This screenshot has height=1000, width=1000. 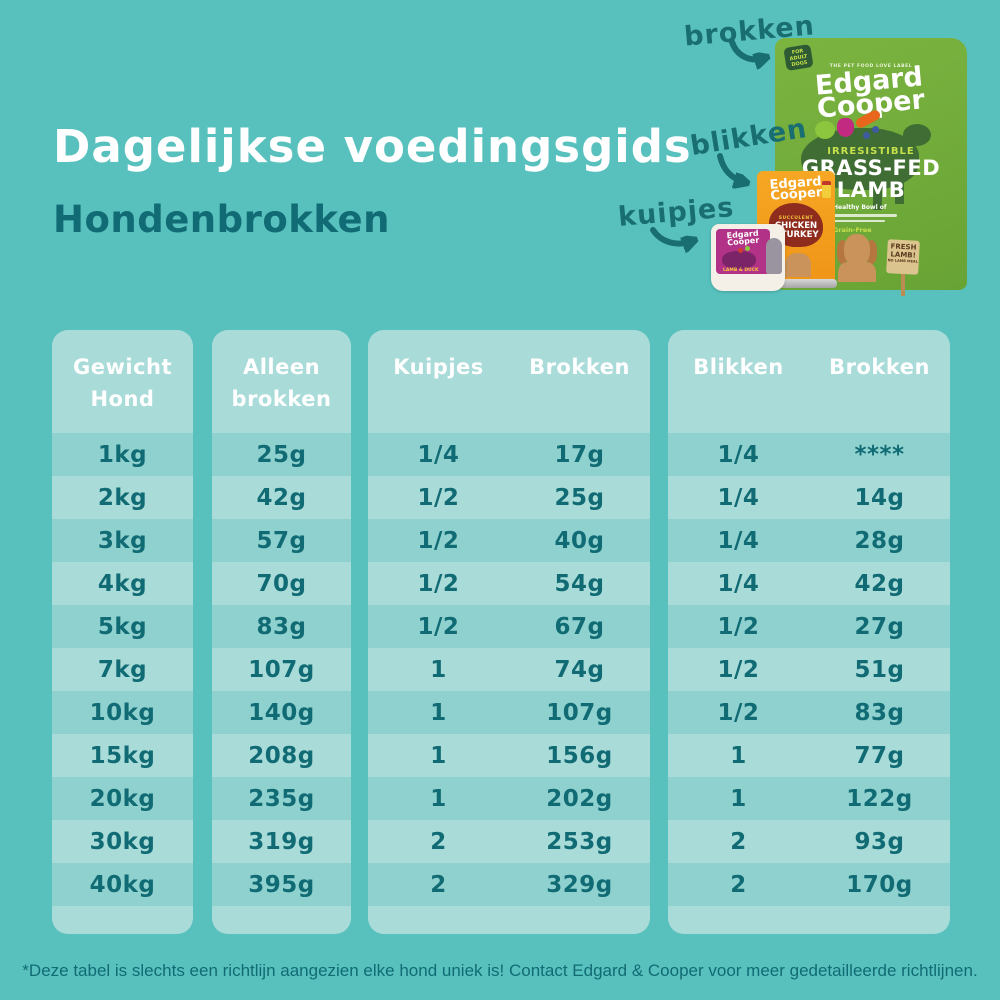 I want to click on table-cell: 70g, so click(x=281, y=583).